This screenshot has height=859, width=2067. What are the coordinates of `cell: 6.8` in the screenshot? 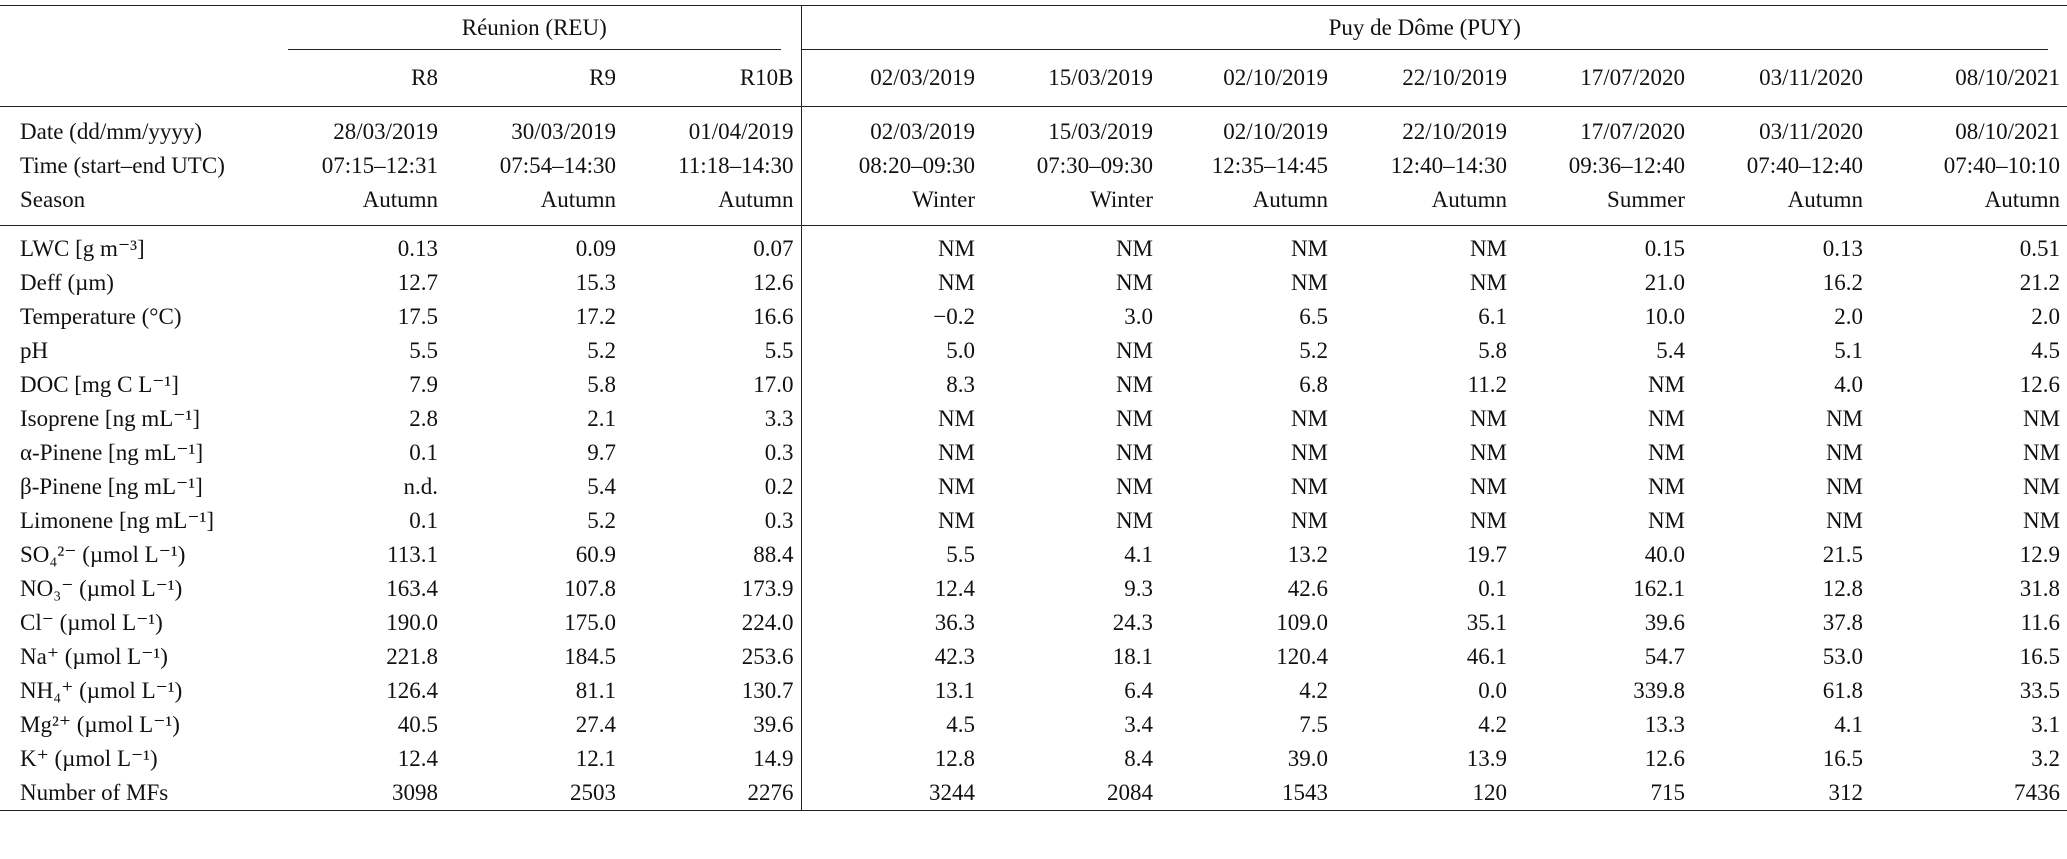 It's located at (1313, 384).